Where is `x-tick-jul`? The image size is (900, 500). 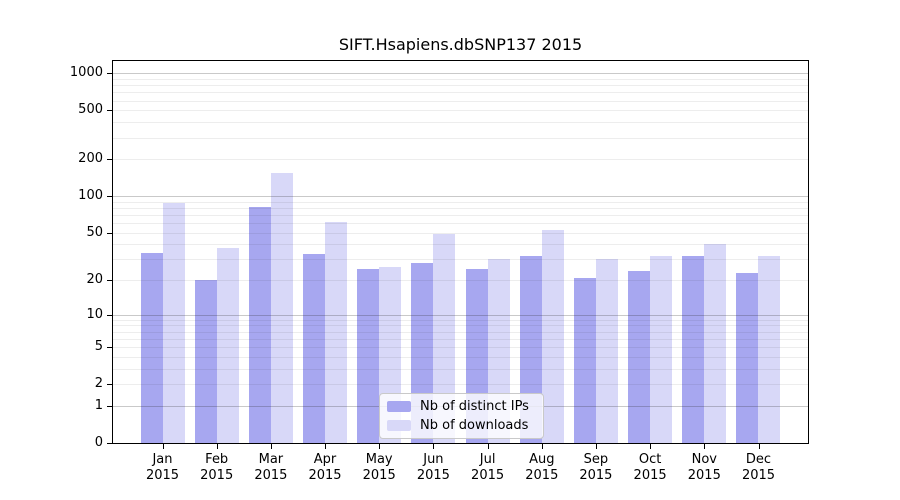
x-tick-jul is located at coordinates (488, 446).